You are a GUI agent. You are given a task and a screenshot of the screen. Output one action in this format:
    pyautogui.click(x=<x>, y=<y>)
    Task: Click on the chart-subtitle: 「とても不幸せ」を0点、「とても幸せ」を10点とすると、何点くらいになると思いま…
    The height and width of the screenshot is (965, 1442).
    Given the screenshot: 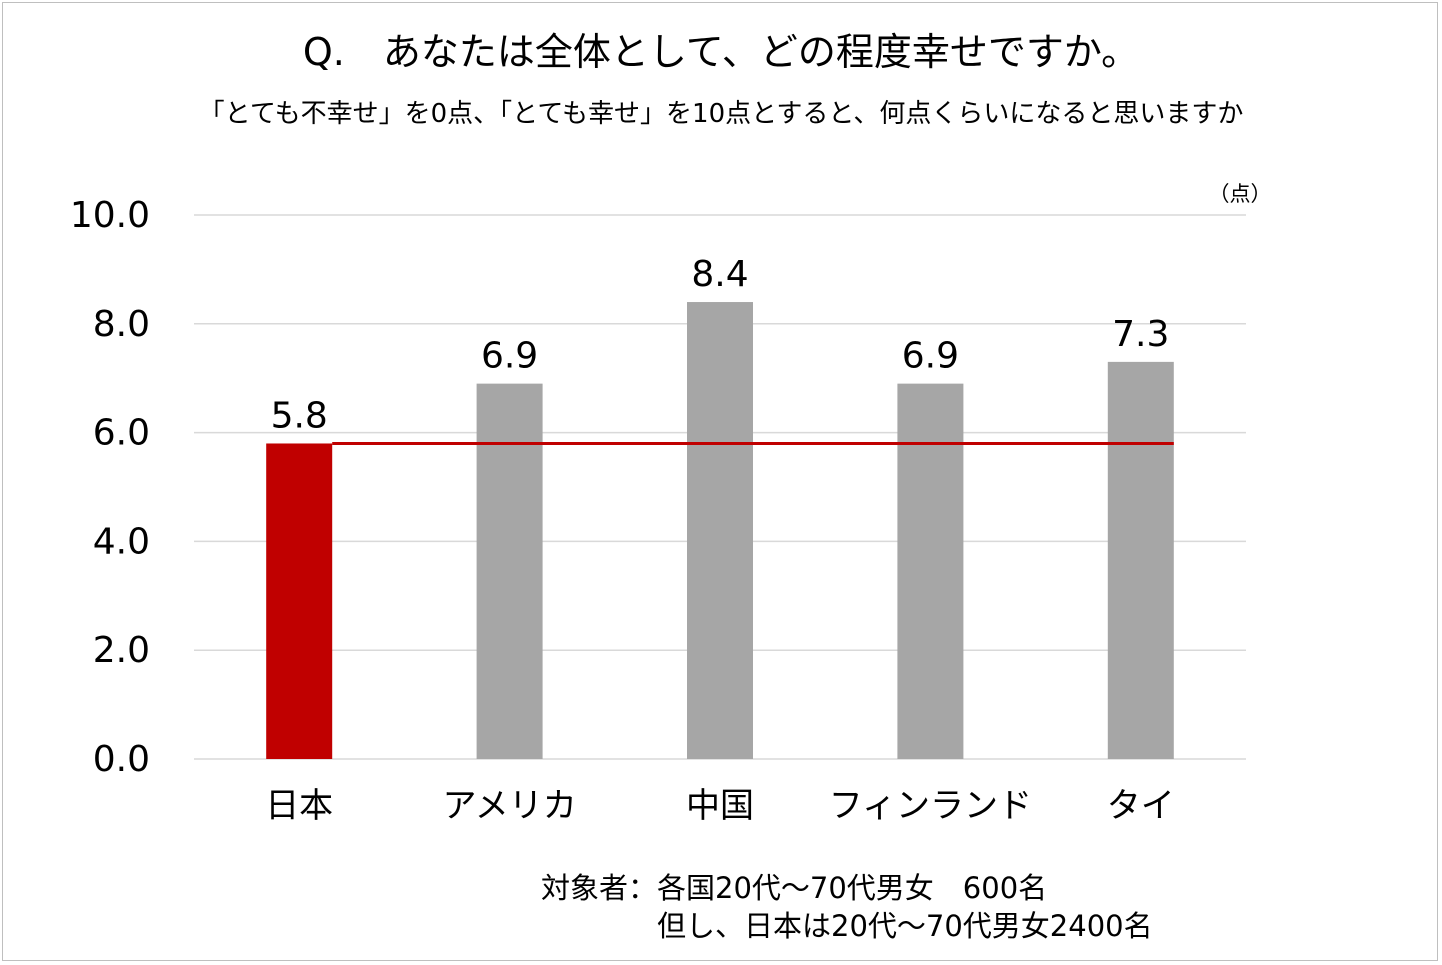 What is the action you would take?
    pyautogui.click(x=721, y=114)
    